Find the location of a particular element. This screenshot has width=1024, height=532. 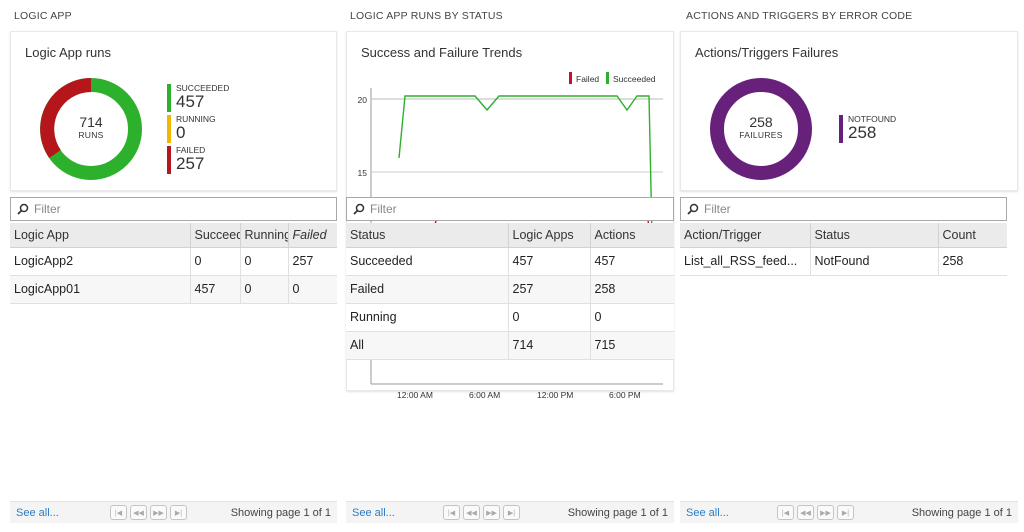

donut-total: 258 is located at coordinates (761, 122).